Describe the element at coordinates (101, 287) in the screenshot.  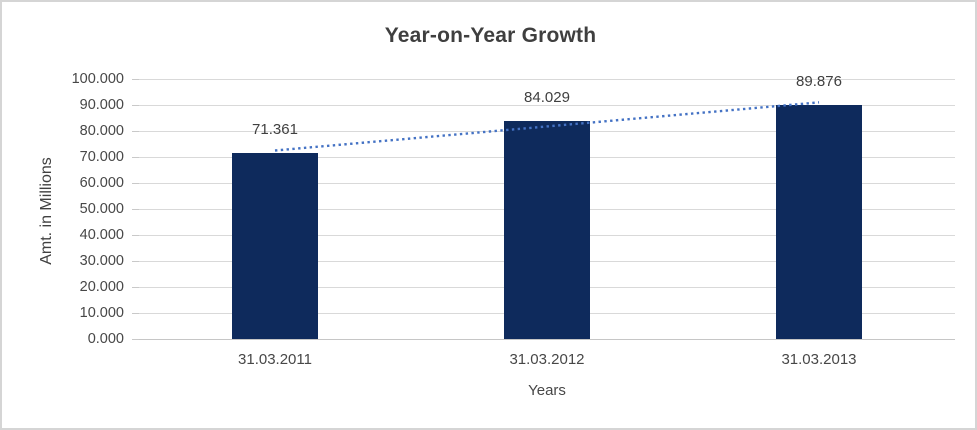
I see `y-tick-label: 20.000` at that location.